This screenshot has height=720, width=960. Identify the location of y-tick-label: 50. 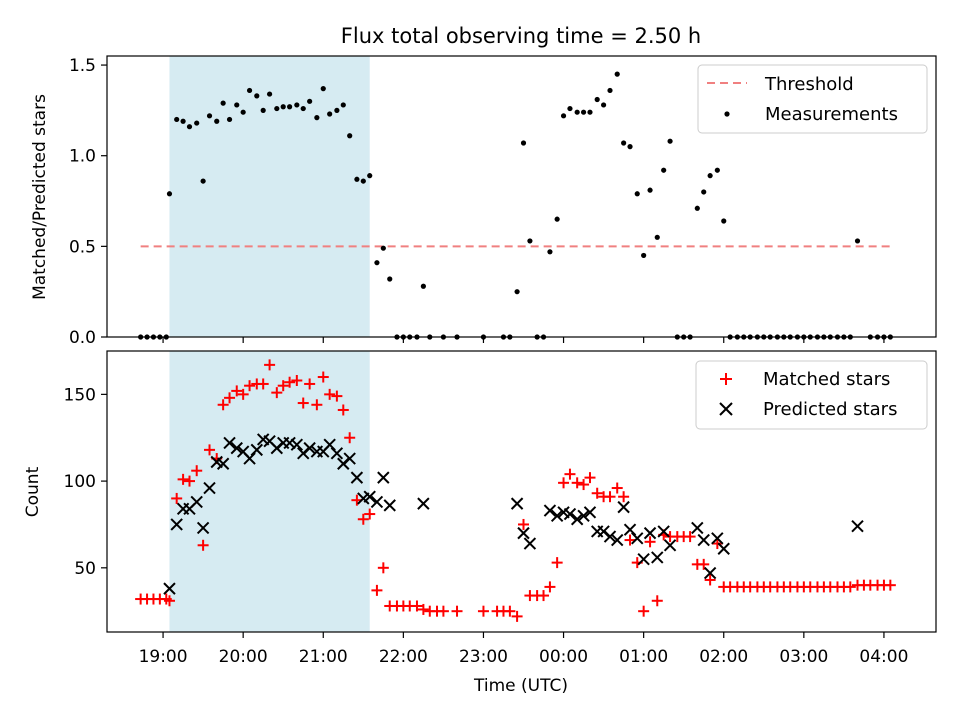
(85, 569).